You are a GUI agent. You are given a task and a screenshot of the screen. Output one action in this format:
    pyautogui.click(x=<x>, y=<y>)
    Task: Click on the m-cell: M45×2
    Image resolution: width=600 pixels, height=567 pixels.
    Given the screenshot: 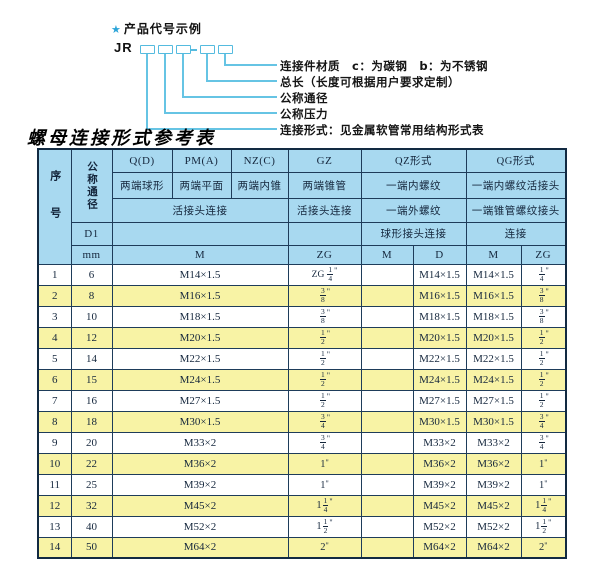 What is the action you would take?
    pyautogui.click(x=200, y=505)
    